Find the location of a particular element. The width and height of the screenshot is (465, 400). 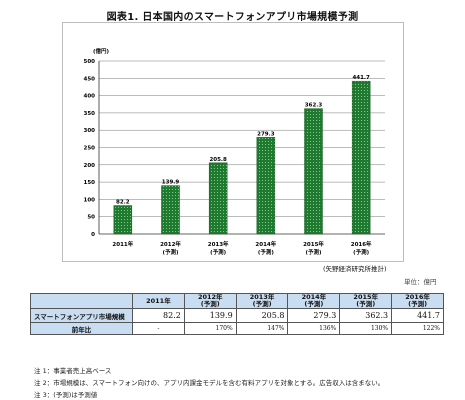

table-cell: 279.3 is located at coordinates (314, 315).